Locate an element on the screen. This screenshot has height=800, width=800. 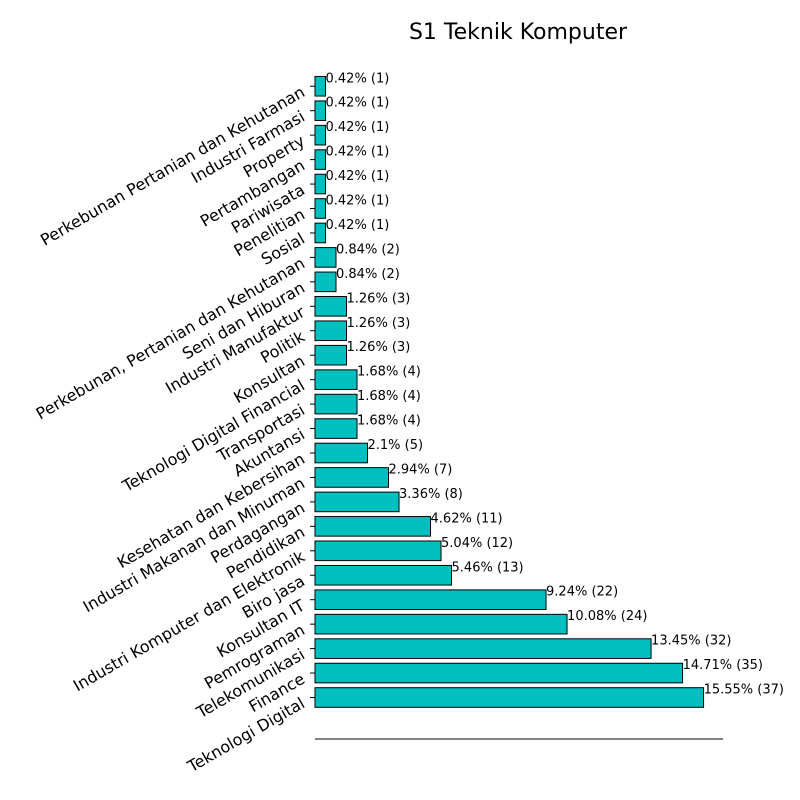
data-label: 15.55% (37) is located at coordinates (744, 690).